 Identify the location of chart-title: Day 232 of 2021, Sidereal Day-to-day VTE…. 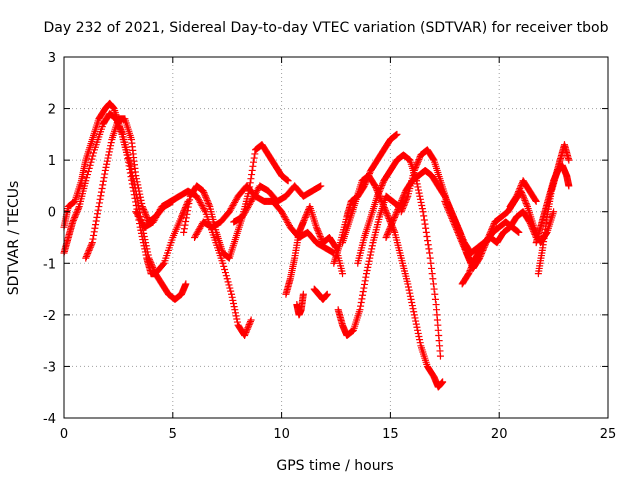
(325, 28).